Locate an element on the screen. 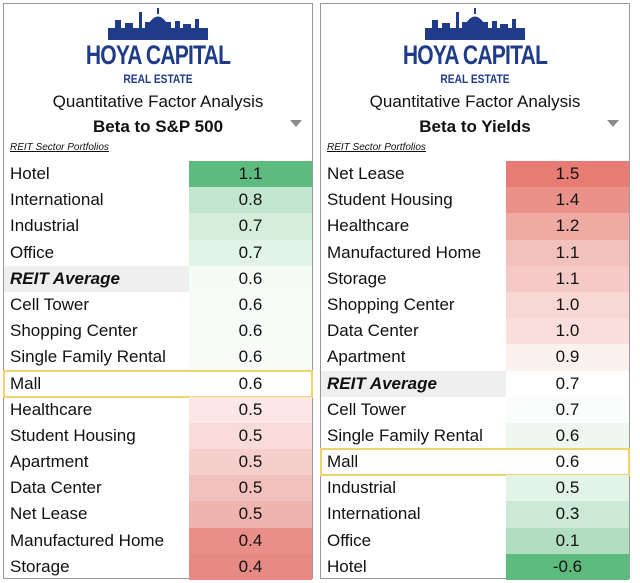 Image resolution: width=640 pixels, height=583 pixels. sector-row: Student Housing 1.4 is located at coordinates (475, 200).